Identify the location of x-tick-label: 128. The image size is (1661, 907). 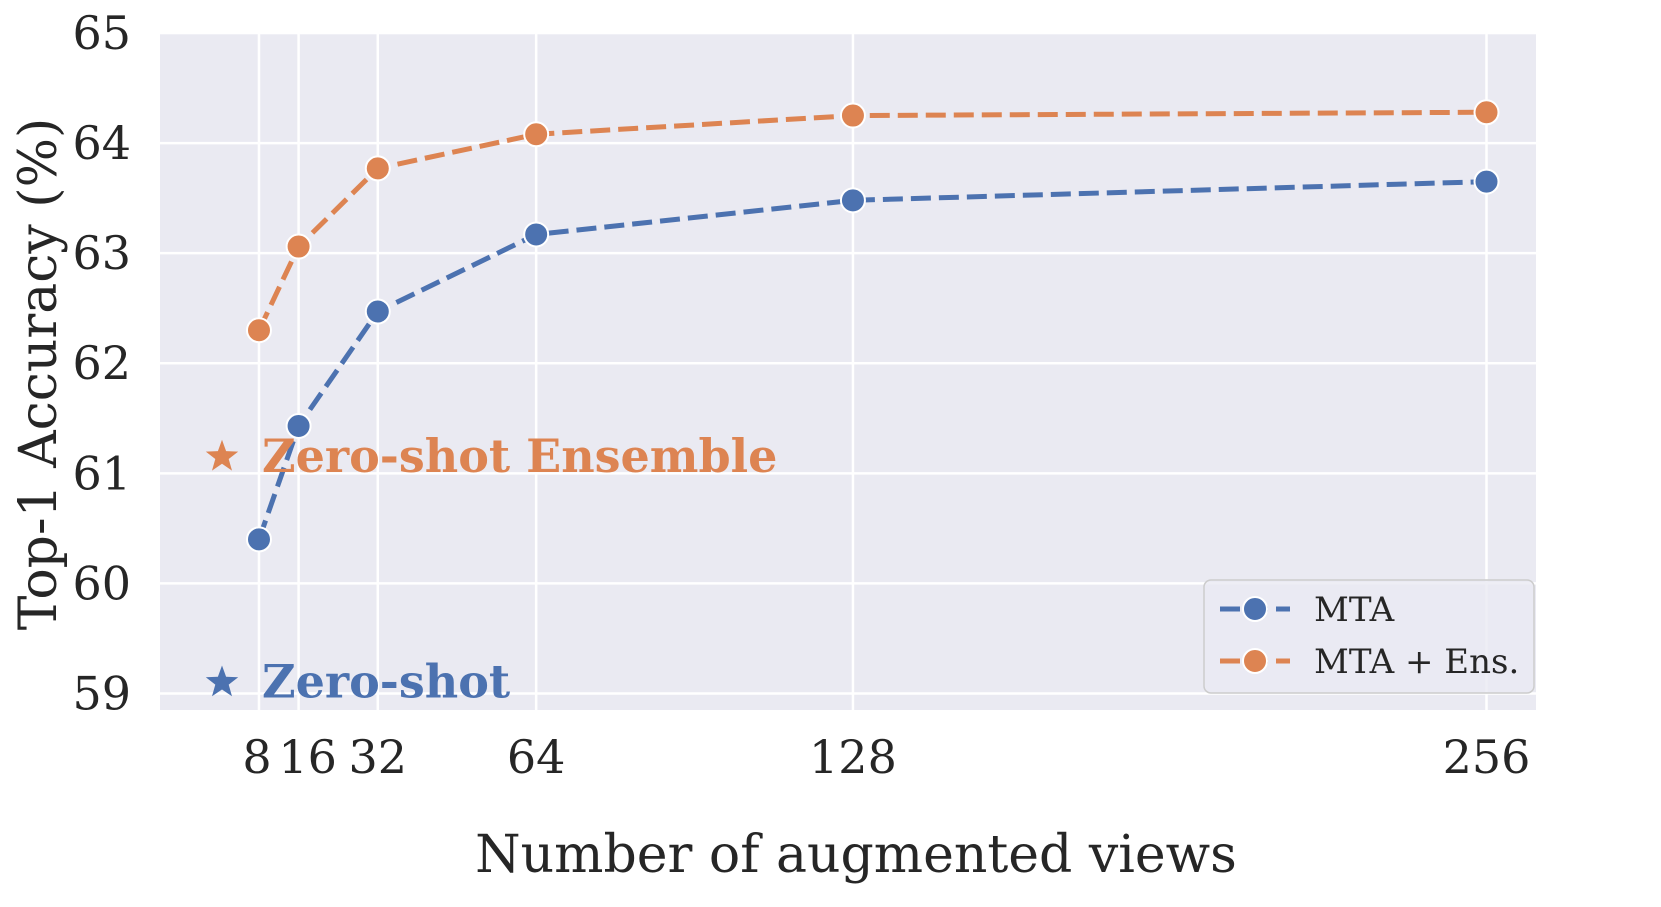
(853, 757).